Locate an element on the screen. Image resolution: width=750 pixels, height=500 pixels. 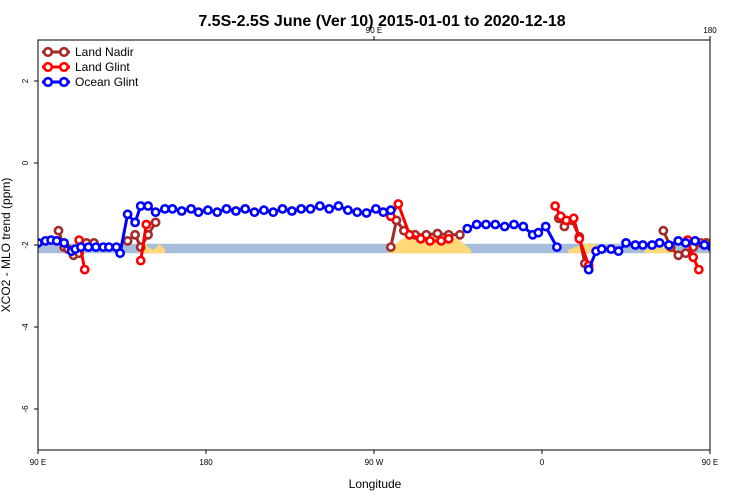
legend-item-land-glint: Land Glint is located at coordinates (86, 67).